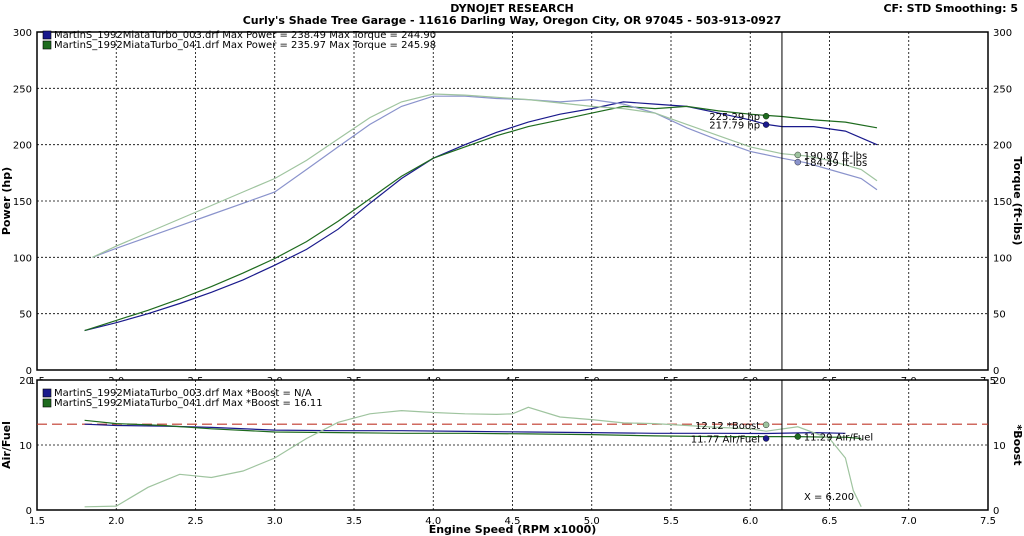 This screenshot has height=536, width=1024. Describe the element at coordinates (37, 521) in the screenshot. I see `x-tick-label: 1.5` at that location.